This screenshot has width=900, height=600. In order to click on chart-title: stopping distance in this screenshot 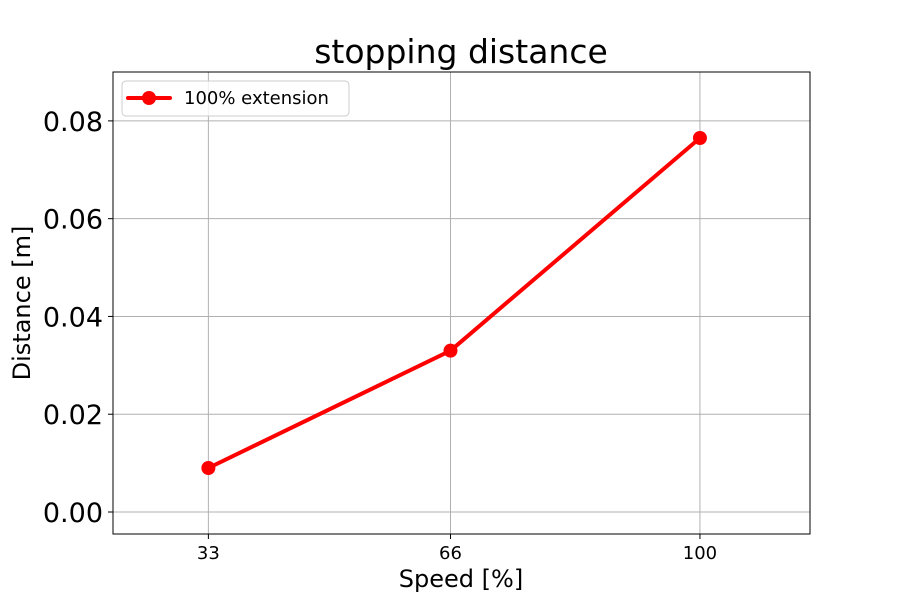, I will do `click(461, 51)`.